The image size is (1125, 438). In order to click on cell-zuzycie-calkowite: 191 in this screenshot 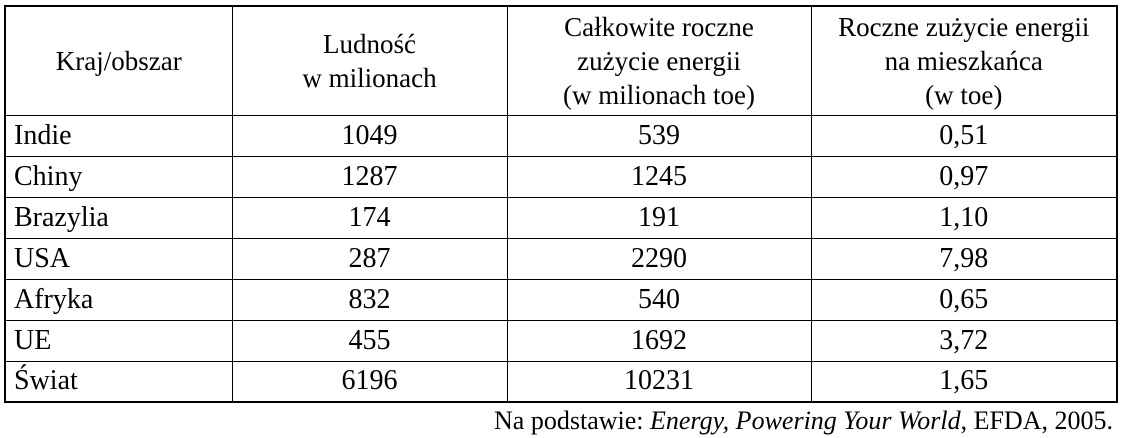, I will do `click(659, 217)`.